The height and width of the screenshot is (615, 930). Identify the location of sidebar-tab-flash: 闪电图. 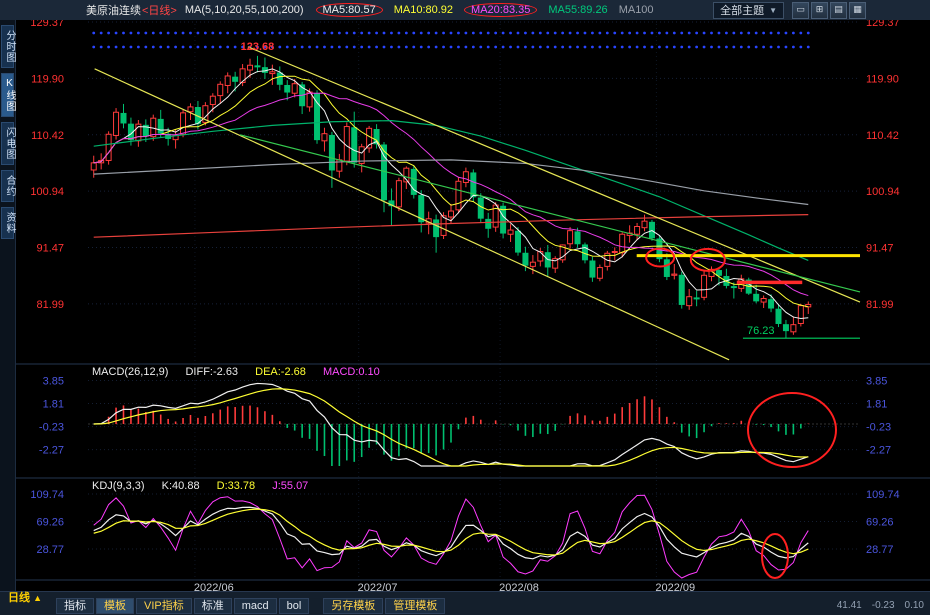
(8, 143).